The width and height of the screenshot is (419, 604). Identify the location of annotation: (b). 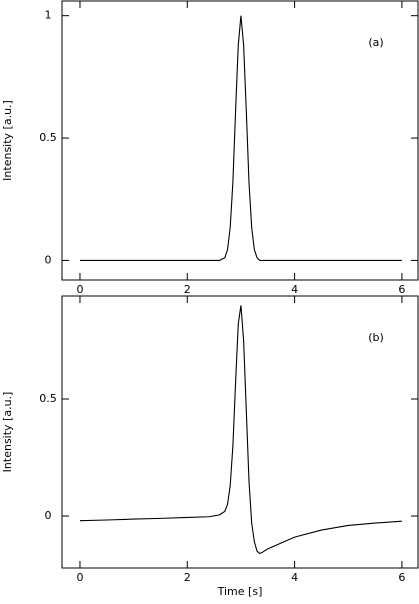
(376, 337).